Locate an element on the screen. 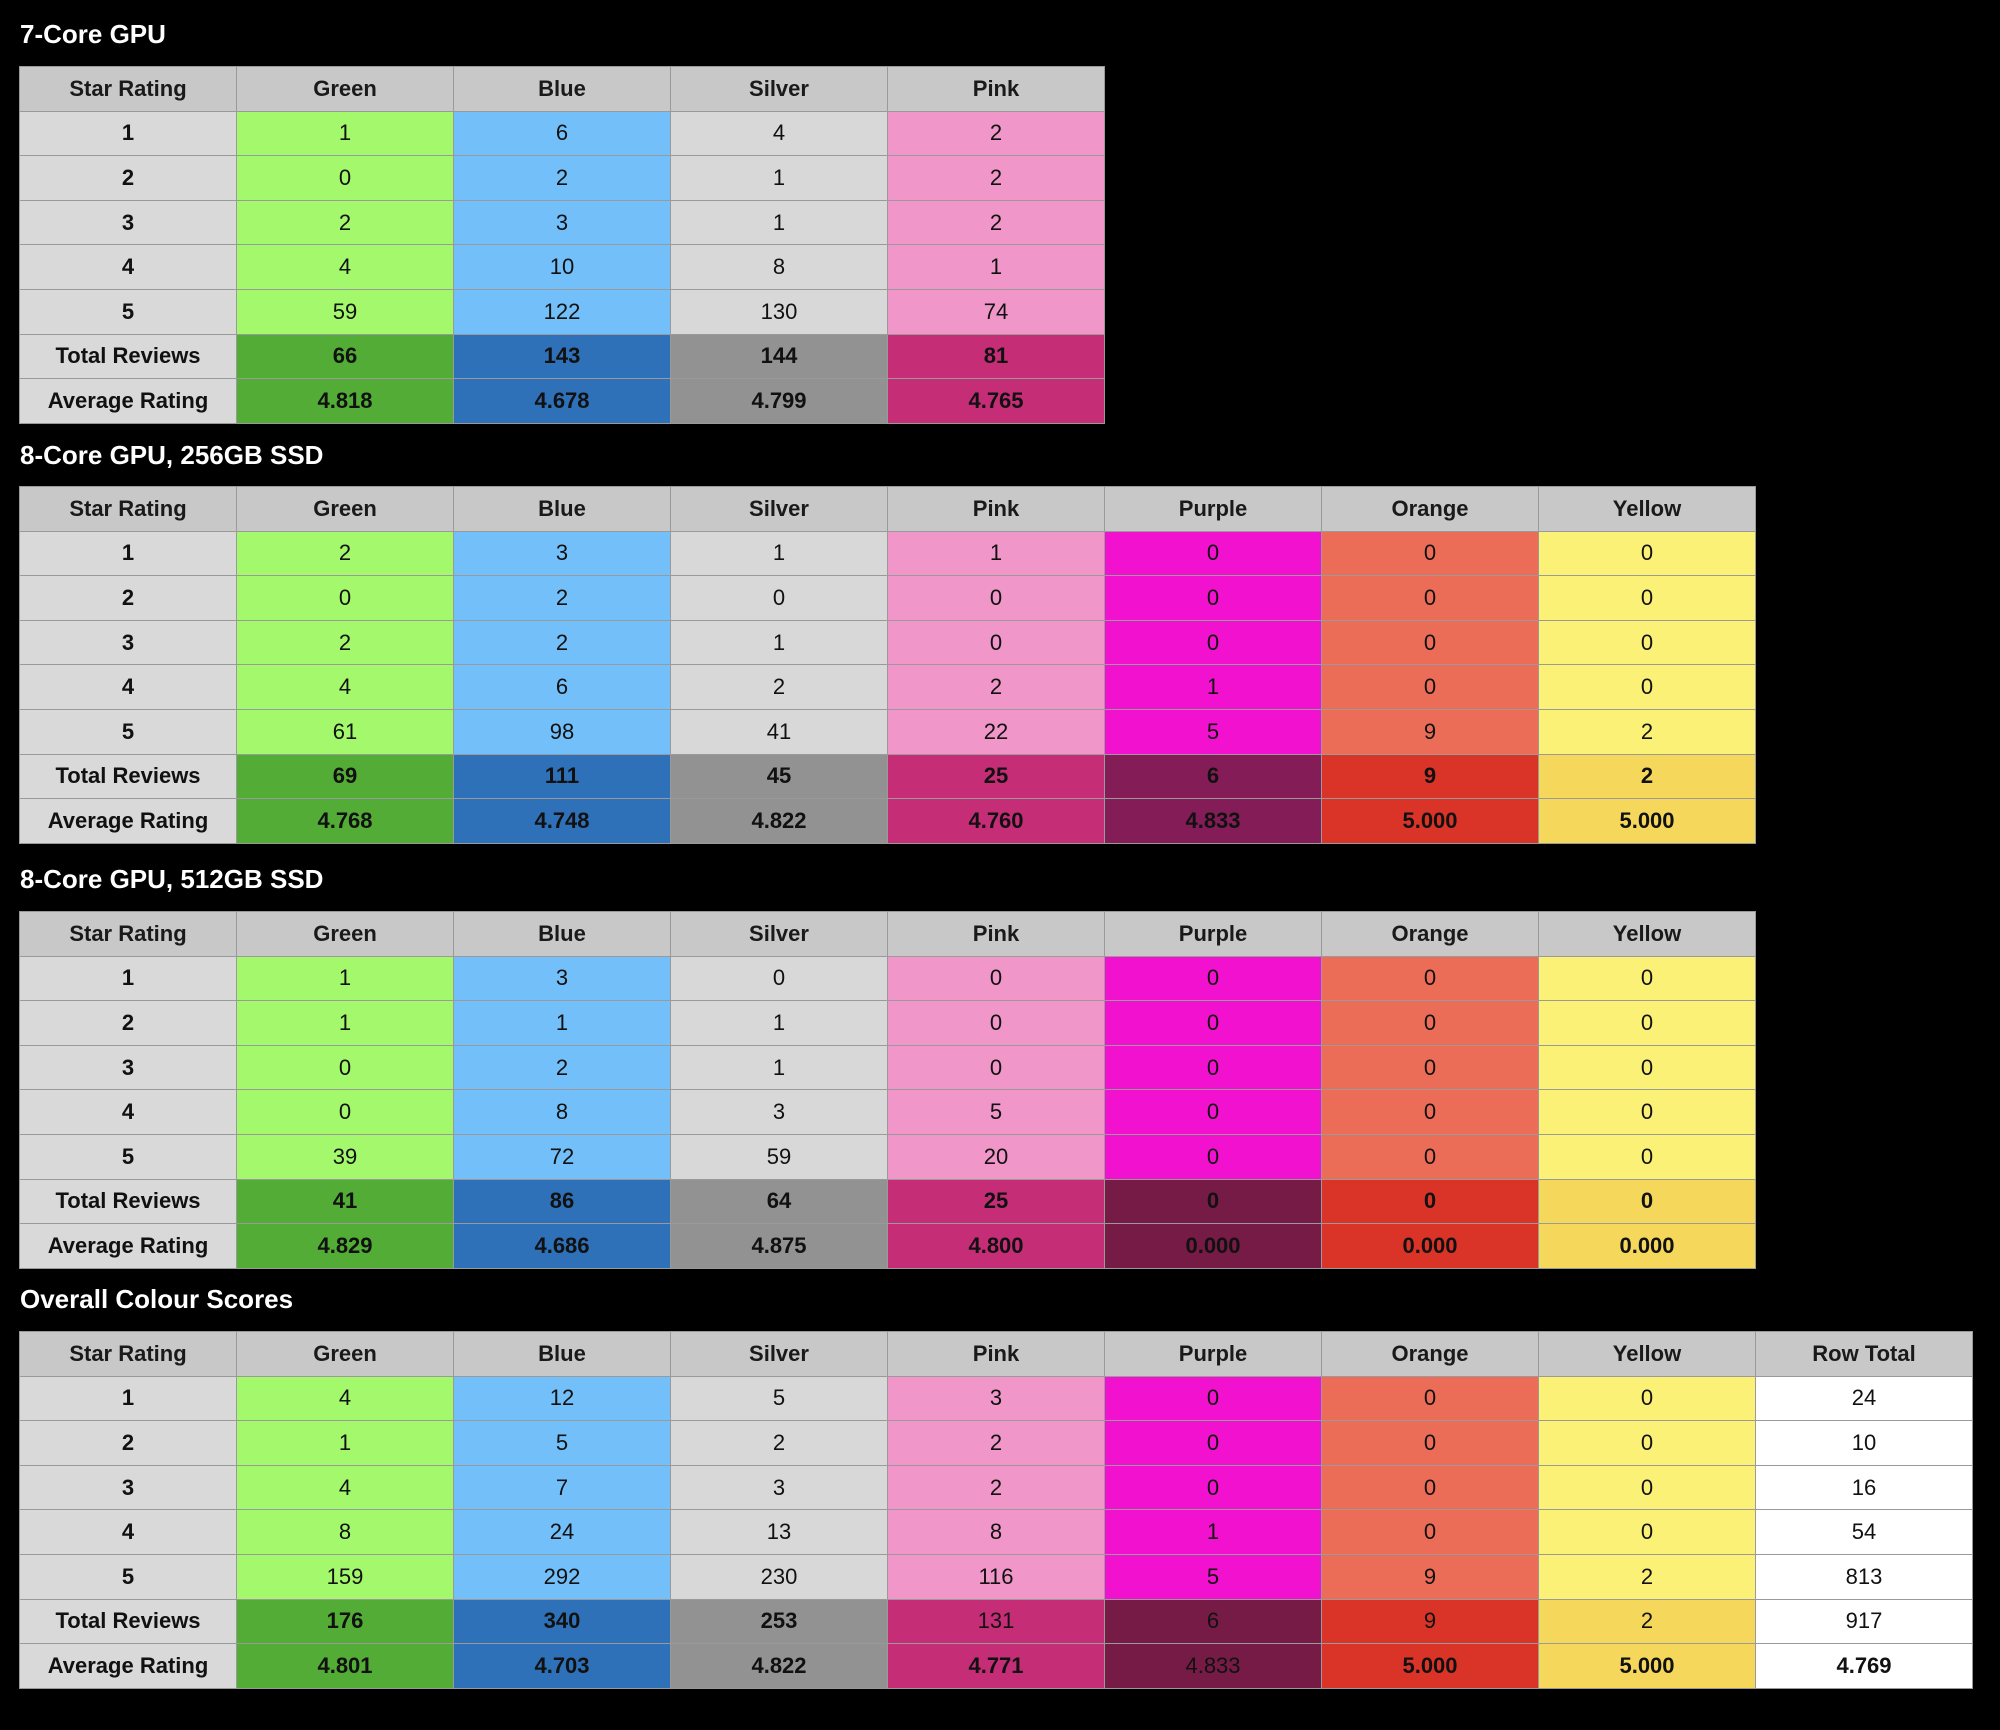 This screenshot has height=1730, width=2000. column-header-pink: Pink is located at coordinates (996, 509).